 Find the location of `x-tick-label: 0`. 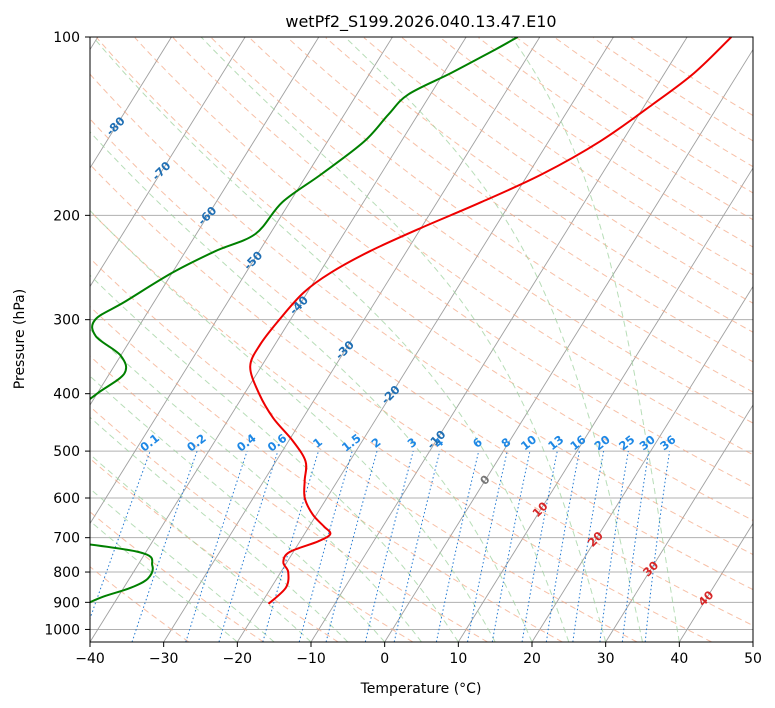

x-tick-label: 0 is located at coordinates (384, 659).